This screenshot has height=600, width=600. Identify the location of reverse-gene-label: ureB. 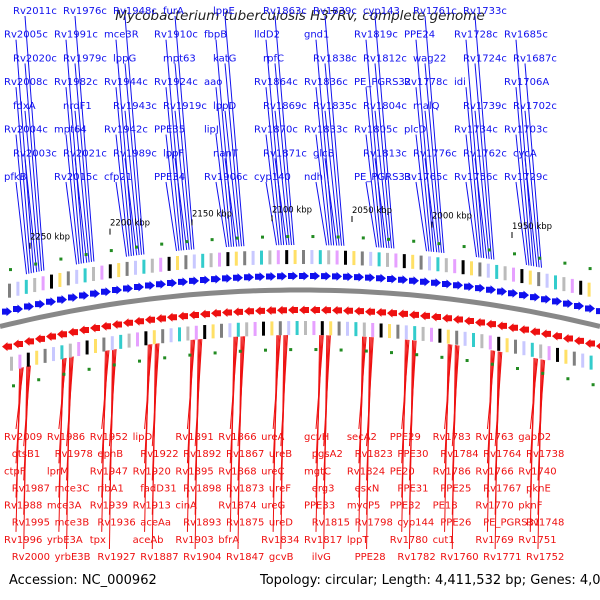
(280, 454).